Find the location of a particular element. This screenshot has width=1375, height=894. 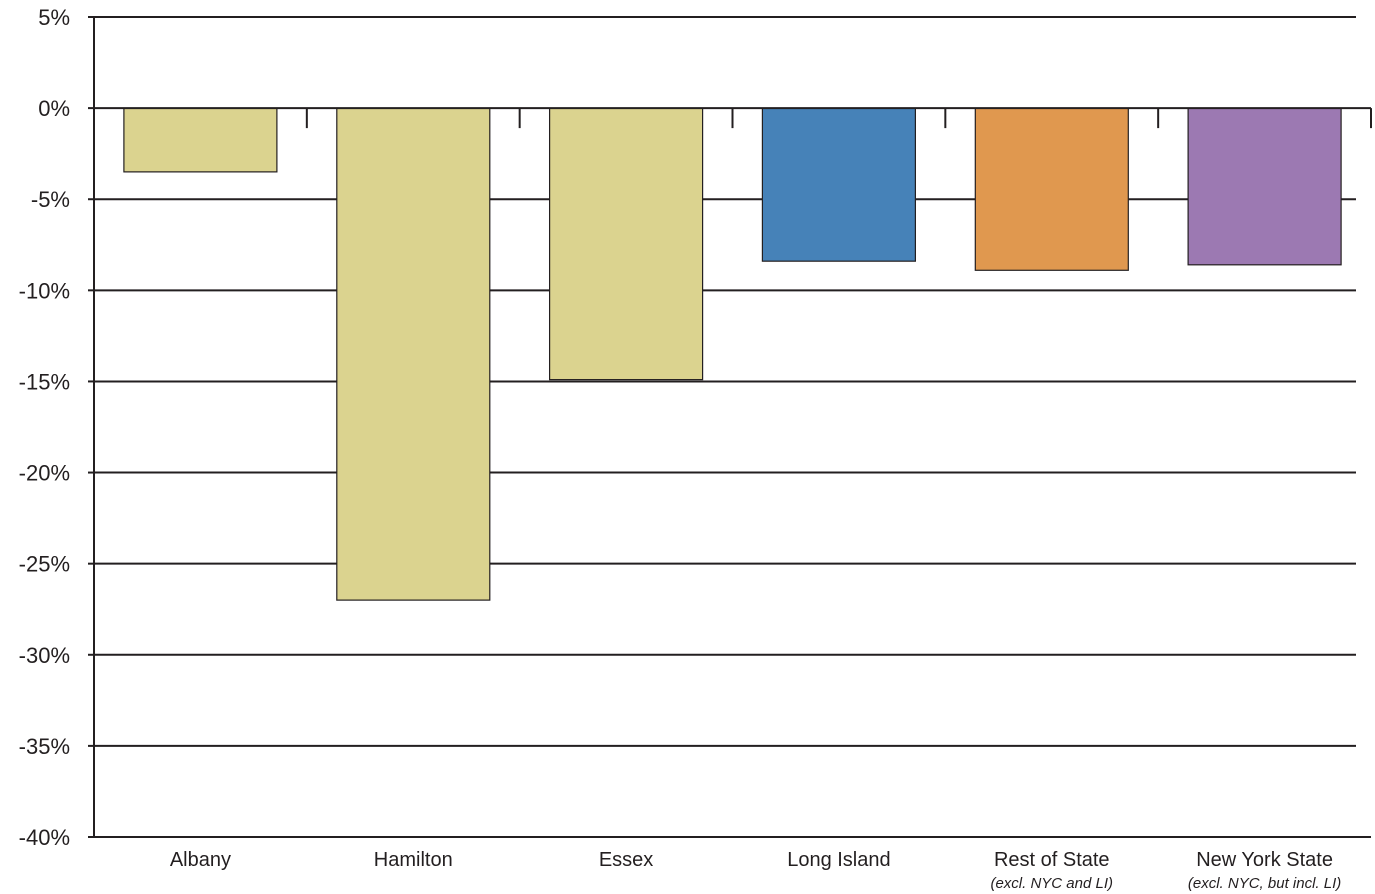

x-tick-label: Long Island is located at coordinates (838, 860).